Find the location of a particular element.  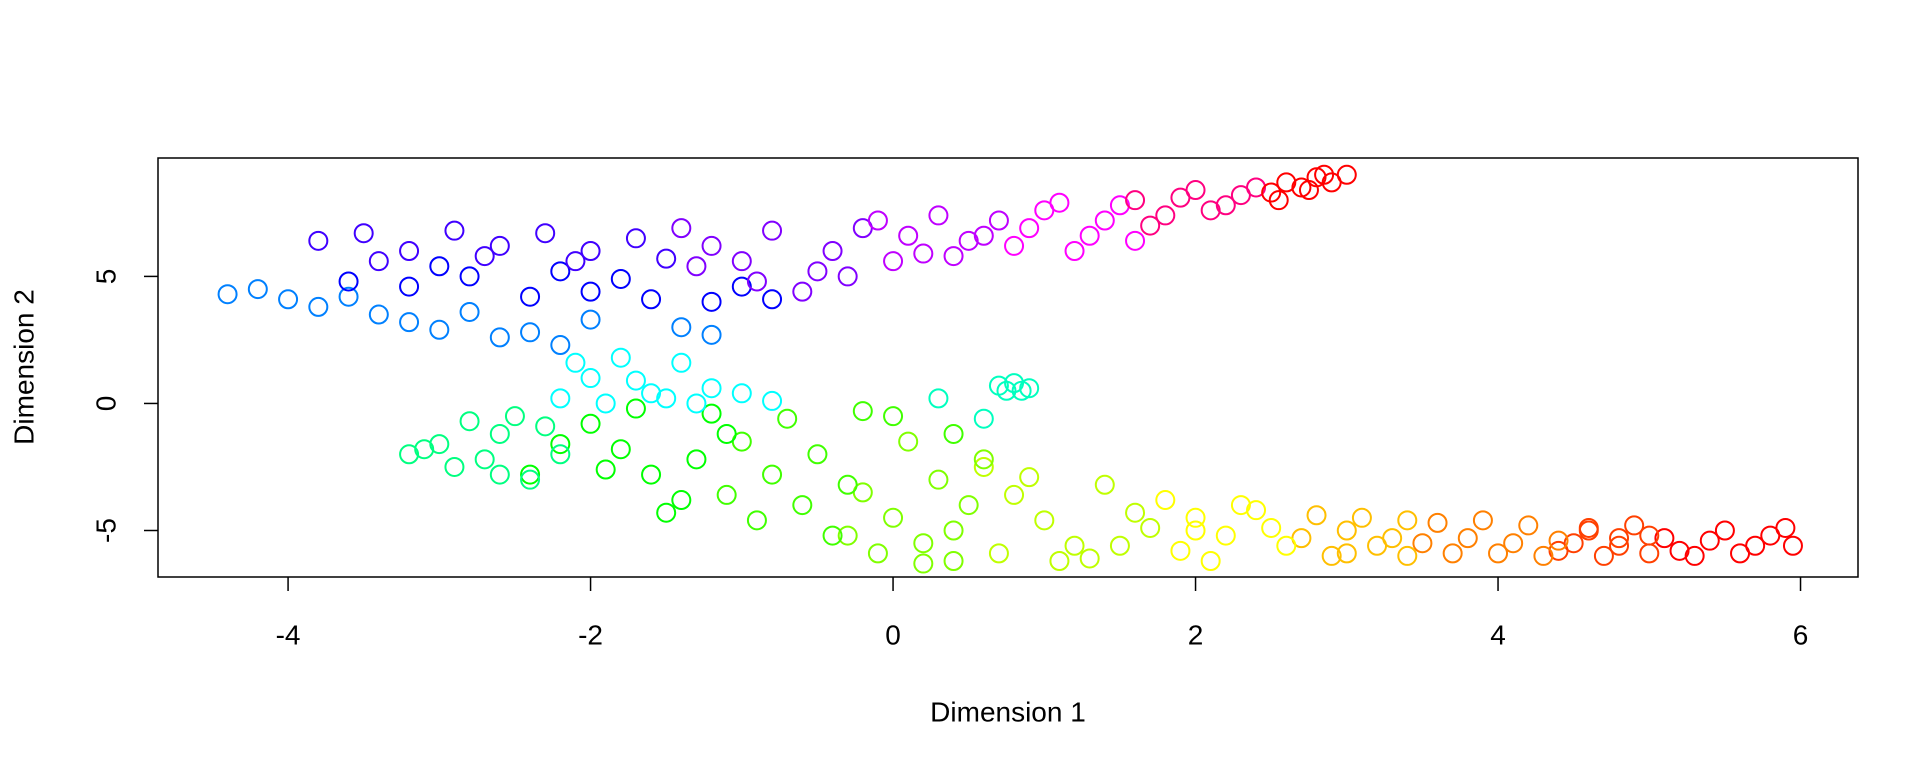

x-tick-label: 6 is located at coordinates (1801, 634).